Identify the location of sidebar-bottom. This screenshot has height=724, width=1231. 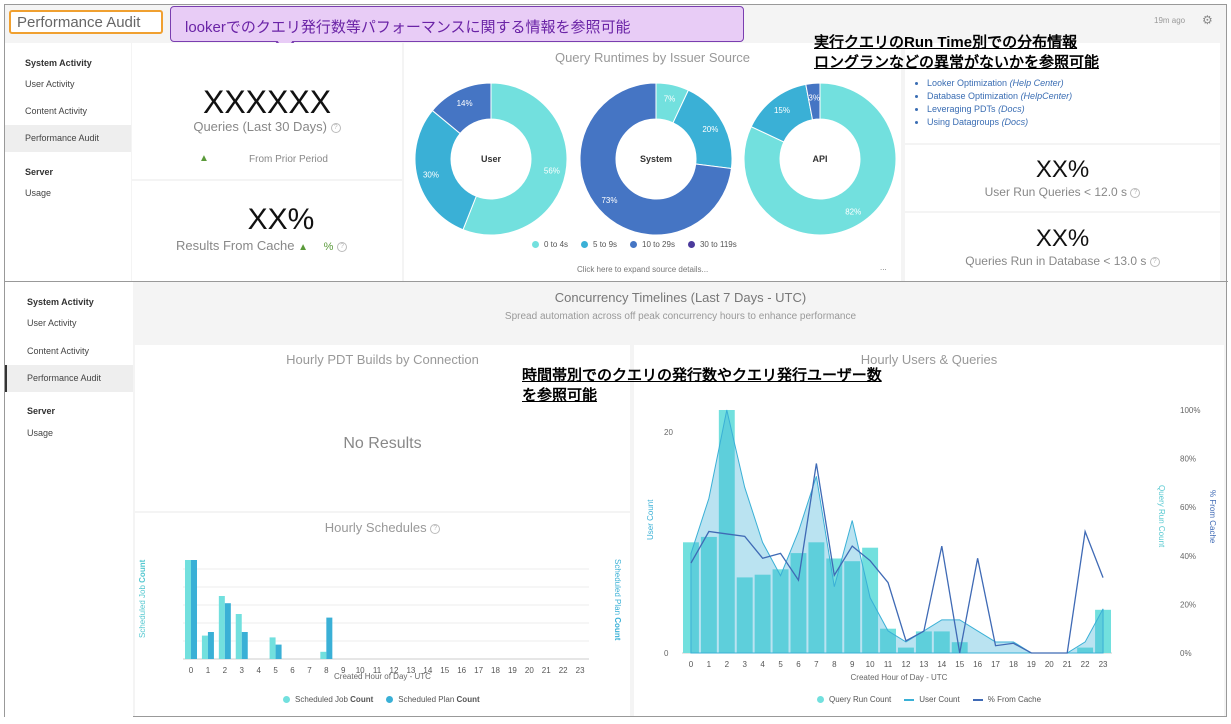
(69, 500).